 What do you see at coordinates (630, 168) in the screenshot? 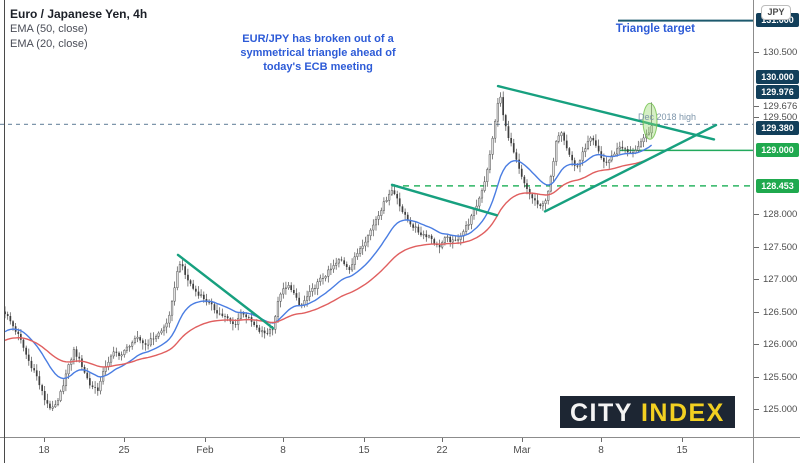
I see `triangle-lower-line` at bounding box center [630, 168].